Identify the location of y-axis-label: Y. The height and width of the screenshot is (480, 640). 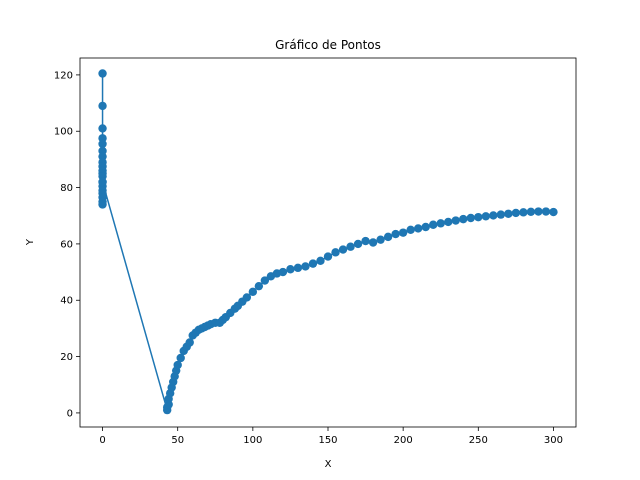
(30, 242).